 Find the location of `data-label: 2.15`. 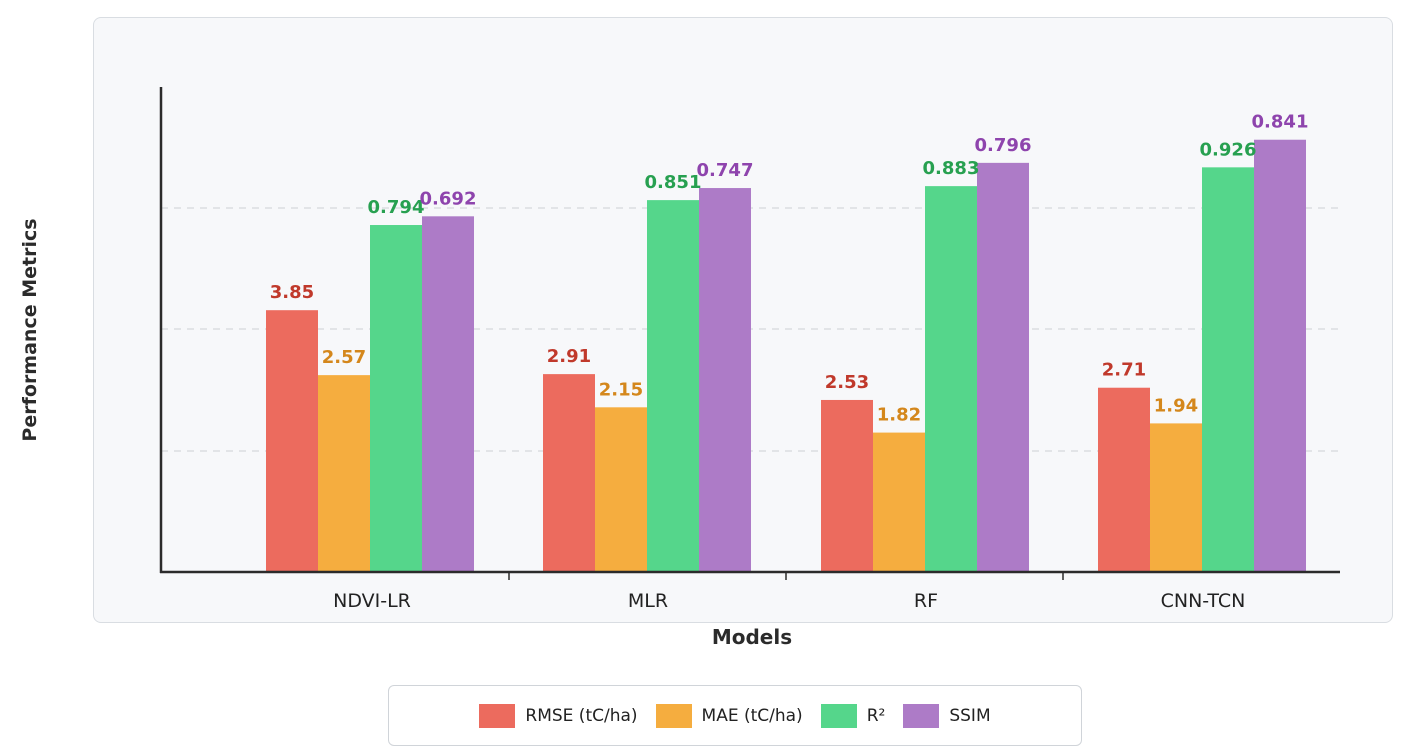

data-label: 2.15 is located at coordinates (621, 389).